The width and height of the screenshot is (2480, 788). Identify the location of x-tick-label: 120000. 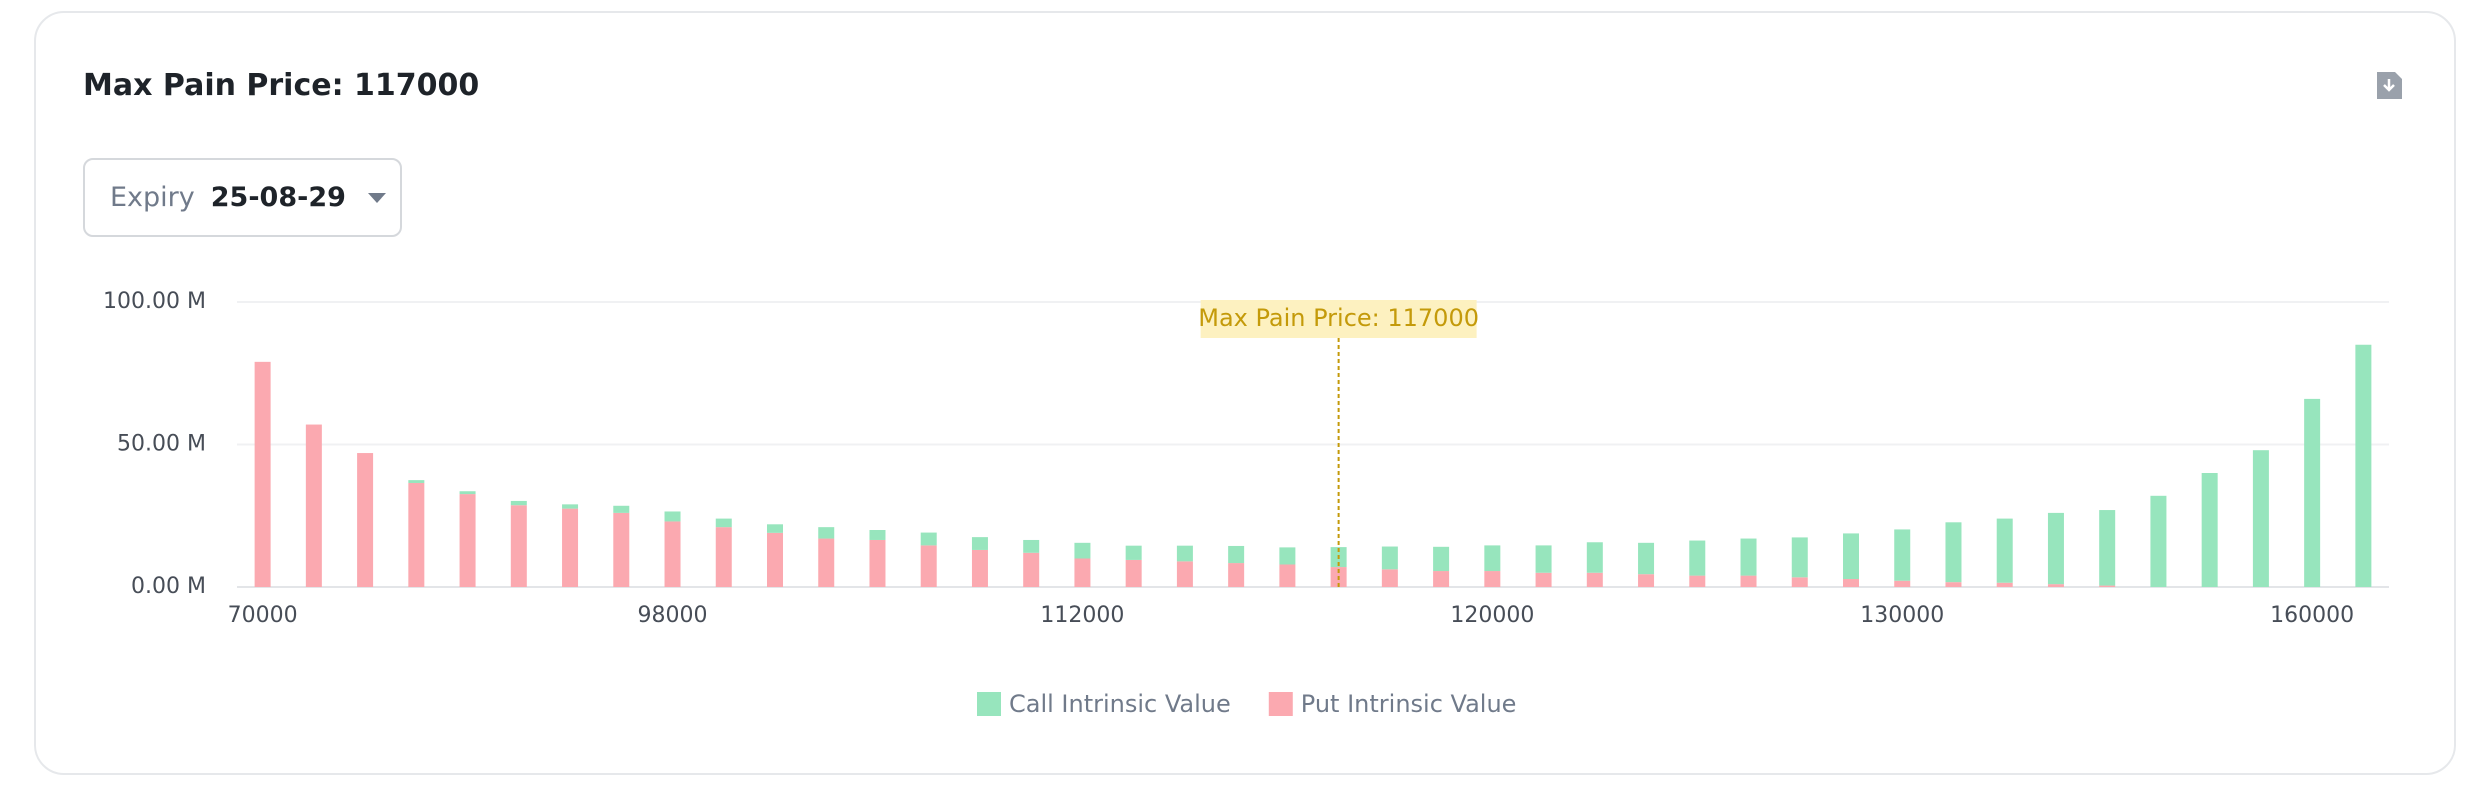
(1492, 615).